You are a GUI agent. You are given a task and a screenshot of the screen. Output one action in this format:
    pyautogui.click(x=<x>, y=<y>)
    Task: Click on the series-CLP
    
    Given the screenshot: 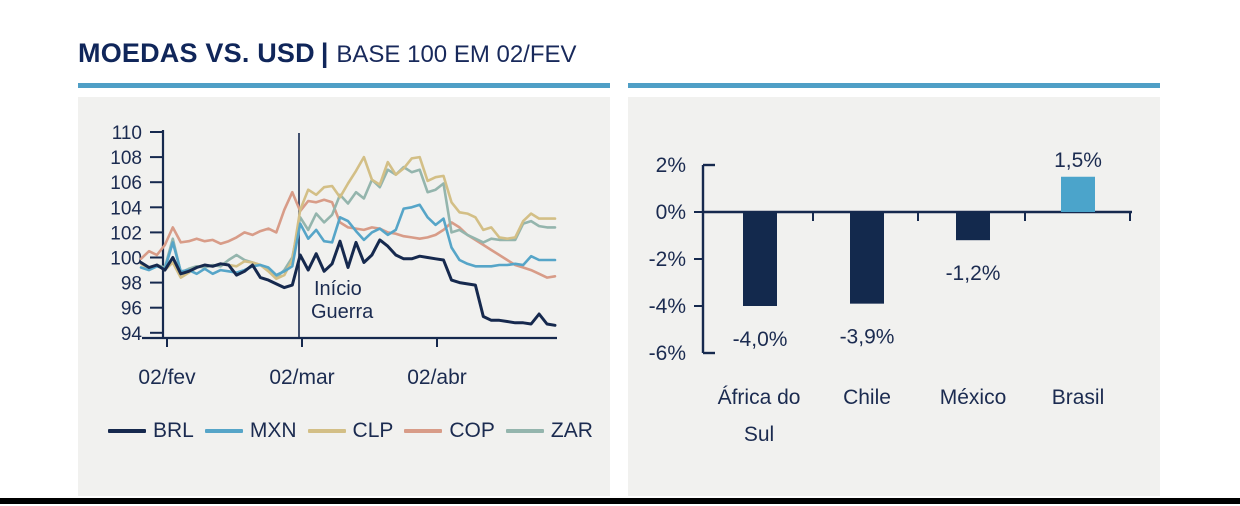 What is the action you would take?
    pyautogui.click(x=348, y=218)
    